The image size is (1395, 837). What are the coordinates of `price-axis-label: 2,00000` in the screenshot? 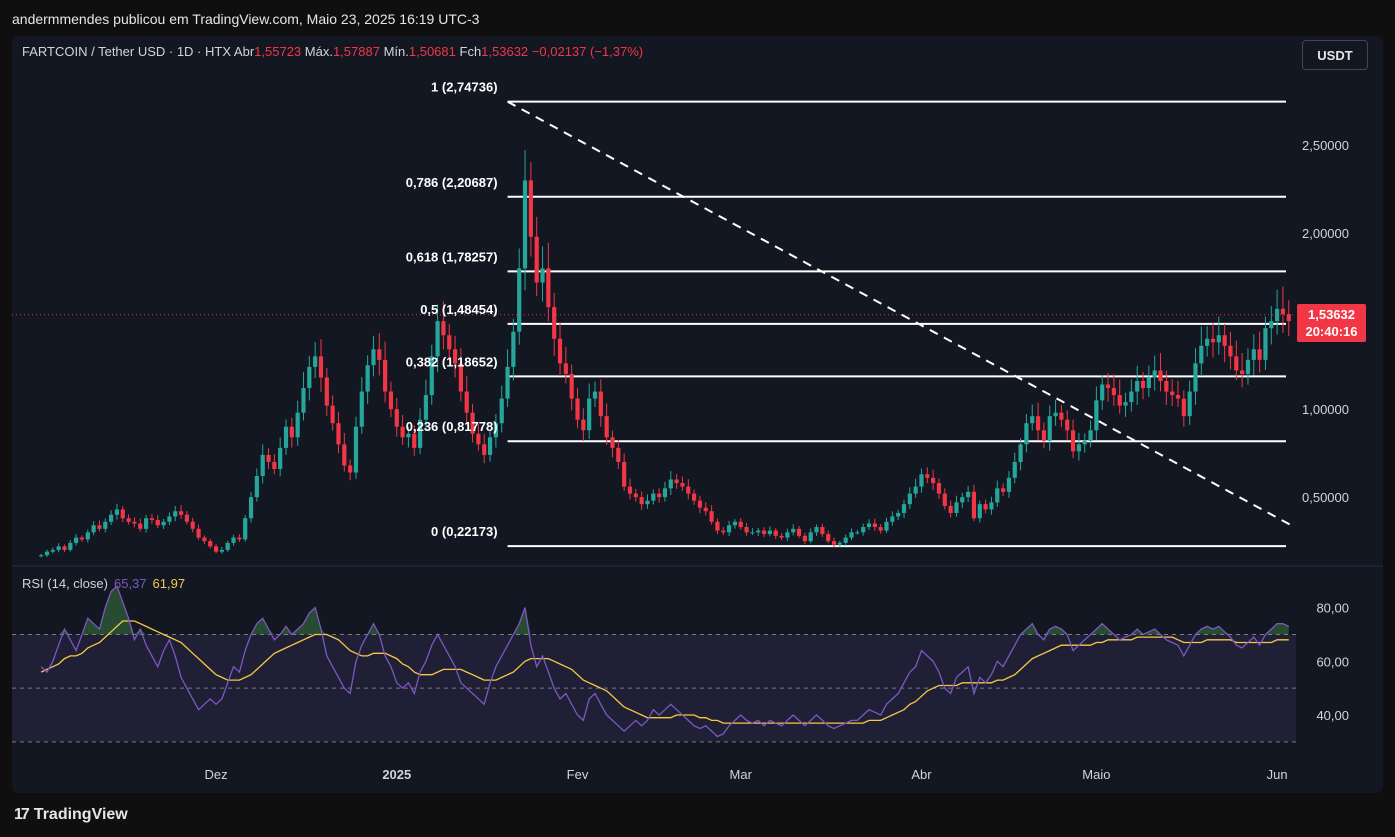 It's located at (1325, 233).